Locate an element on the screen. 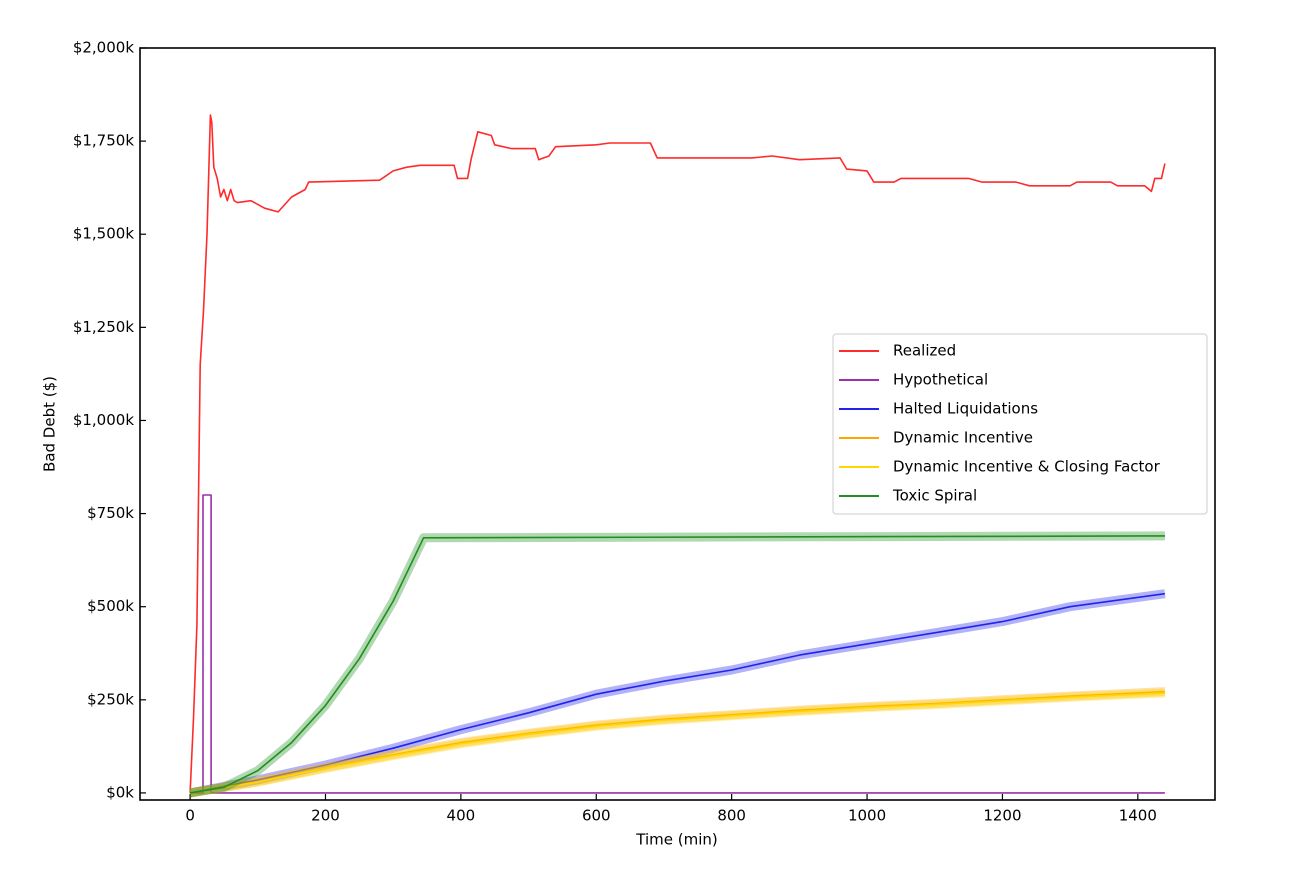 This screenshot has width=1300, height=878. x-tick-label: 400 is located at coordinates (461, 816).